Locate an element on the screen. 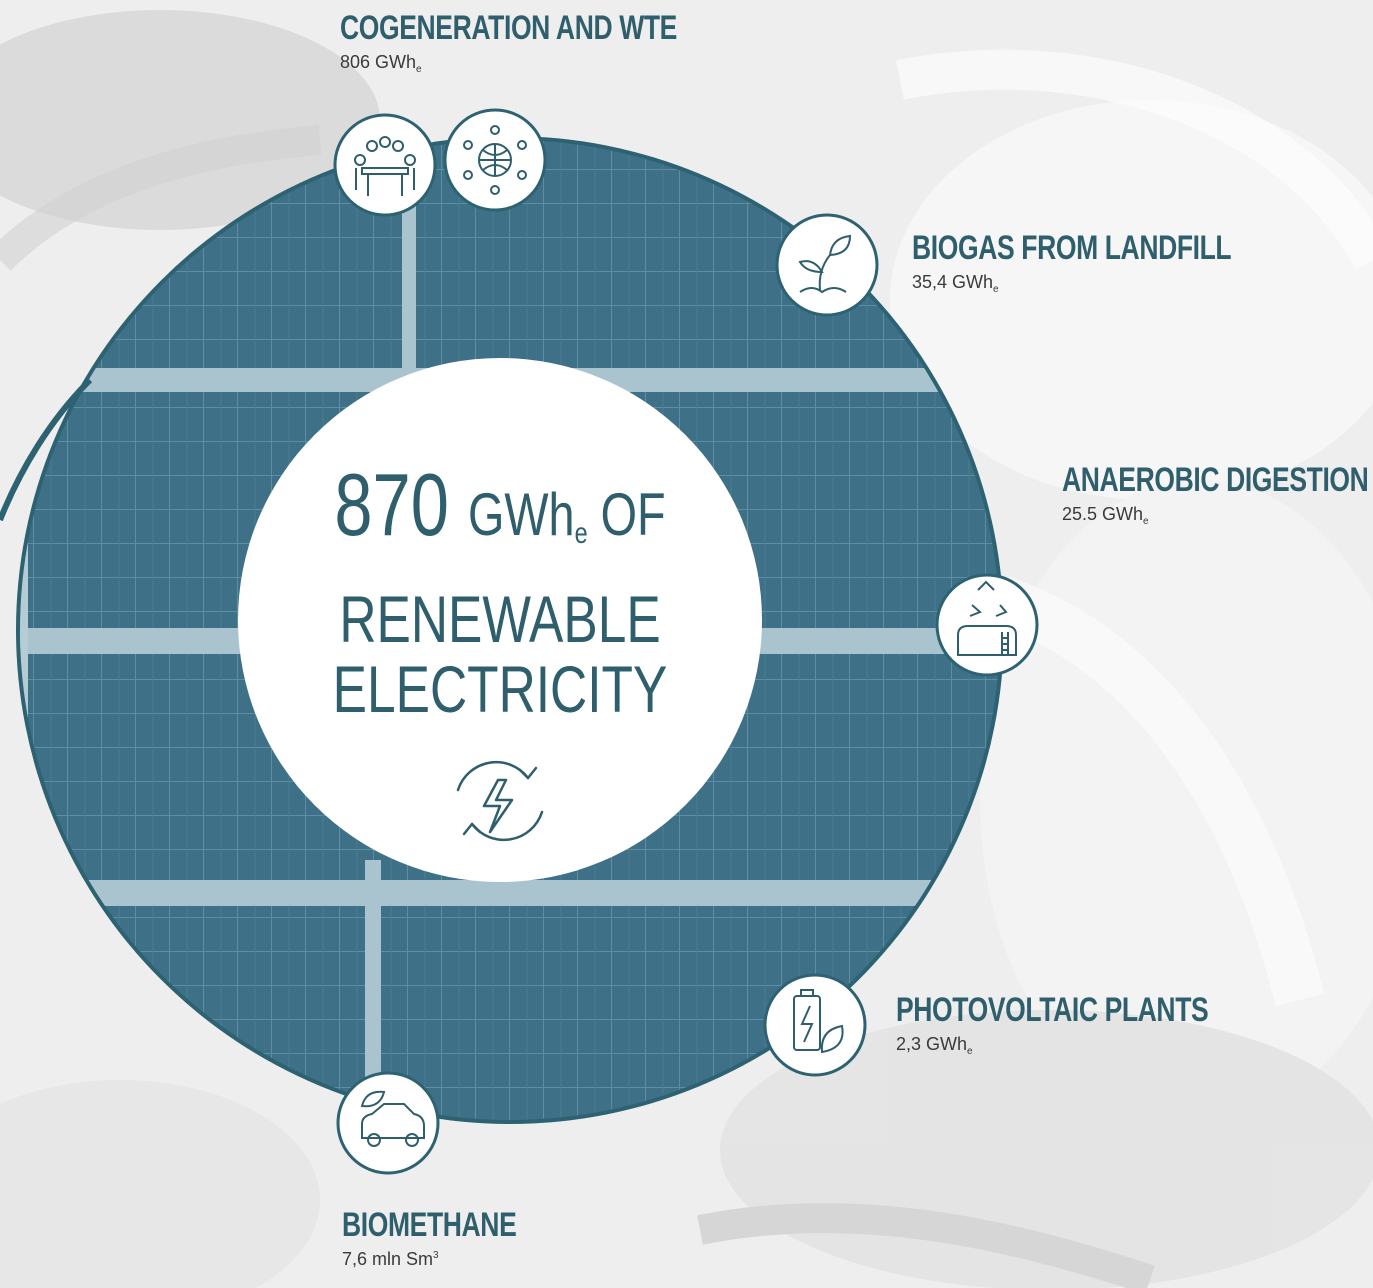 The image size is (1373, 1288). sprout-icon is located at coordinates (827, 265).